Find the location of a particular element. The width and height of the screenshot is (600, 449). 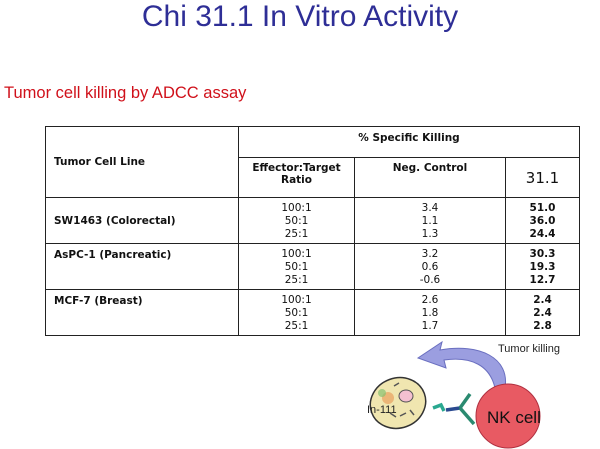

value: 1.3 is located at coordinates (430, 234).